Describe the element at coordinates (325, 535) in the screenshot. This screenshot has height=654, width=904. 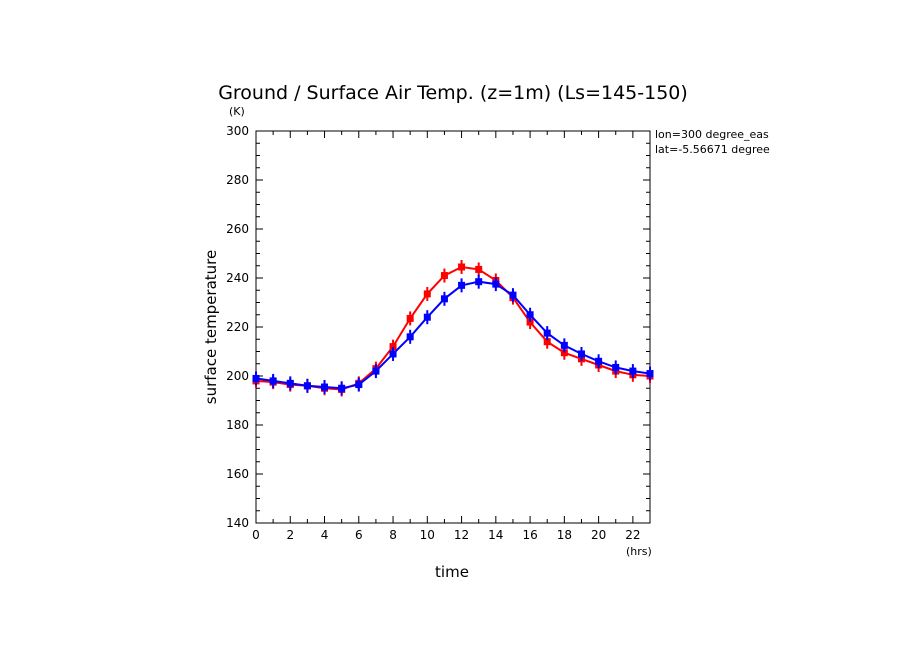
I see `x-tick-label: 4` at that location.